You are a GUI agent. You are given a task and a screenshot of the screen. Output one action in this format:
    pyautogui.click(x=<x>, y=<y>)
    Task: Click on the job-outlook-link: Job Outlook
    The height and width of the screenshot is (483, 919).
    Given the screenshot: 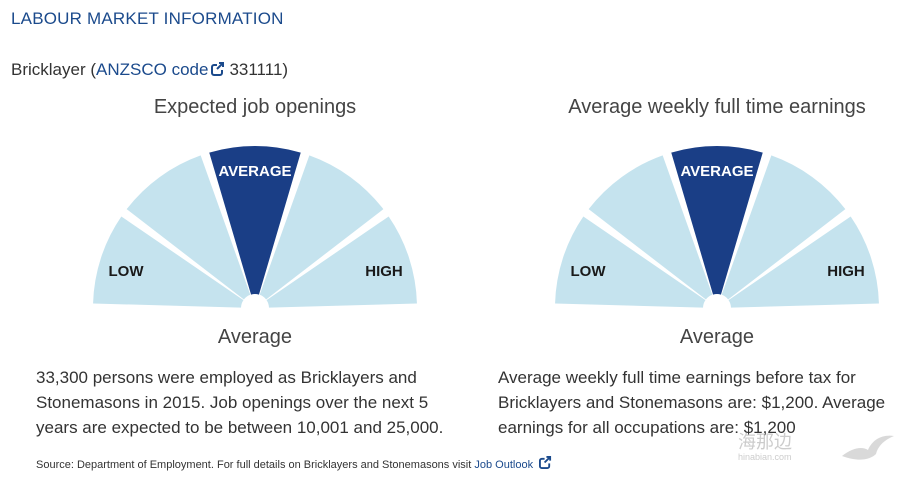 What is the action you would take?
    pyautogui.click(x=515, y=463)
    